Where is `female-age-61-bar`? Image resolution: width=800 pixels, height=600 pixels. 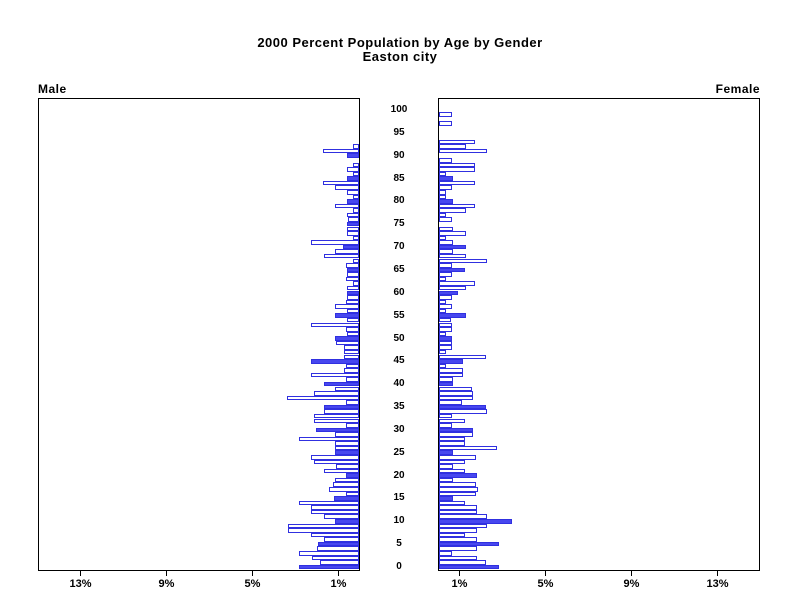
female-age-61-bar is located at coordinates (452, 288).